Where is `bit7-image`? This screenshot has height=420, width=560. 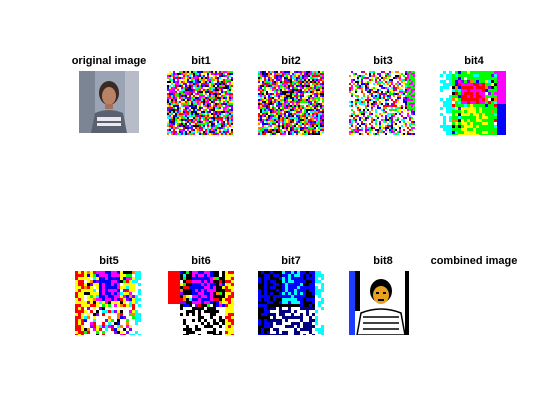
bit7-image is located at coordinates (291, 303).